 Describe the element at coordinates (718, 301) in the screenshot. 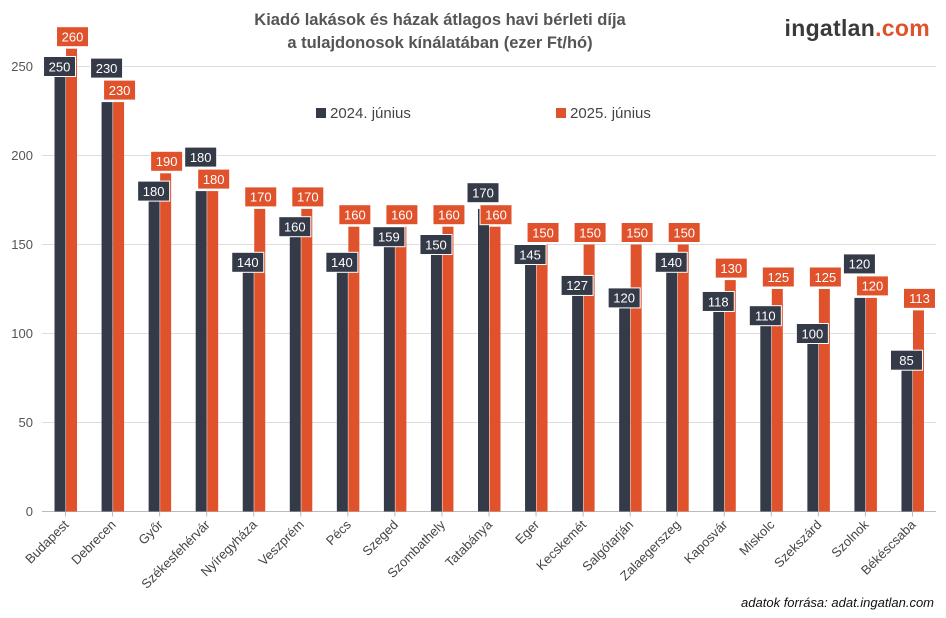

I see `data-label-2024: 118` at that location.